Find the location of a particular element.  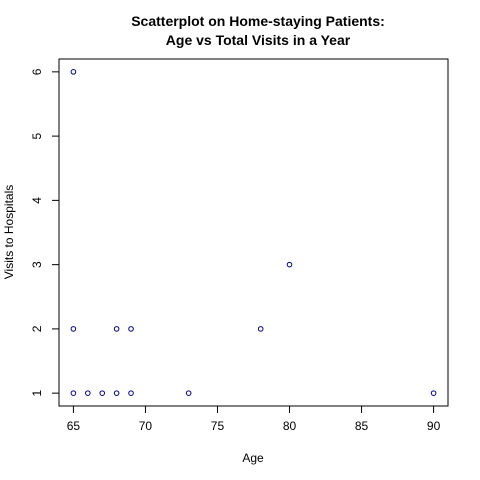

y-tick-label: 1 is located at coordinates (37, 392).